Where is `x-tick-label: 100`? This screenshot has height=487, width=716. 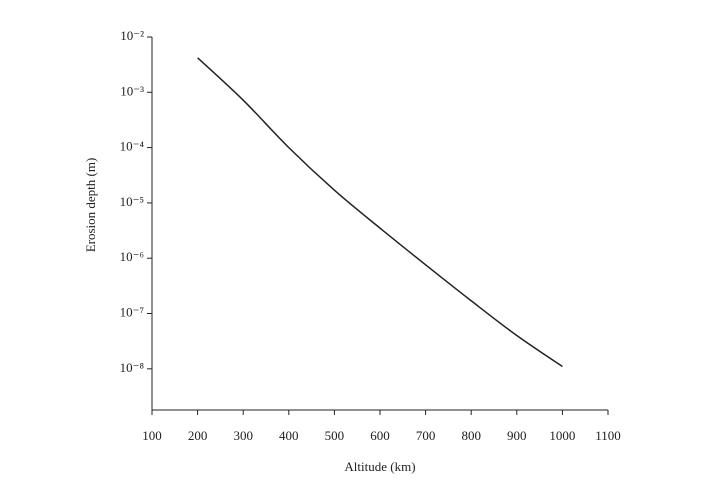
x-tick-label: 100 is located at coordinates (152, 435).